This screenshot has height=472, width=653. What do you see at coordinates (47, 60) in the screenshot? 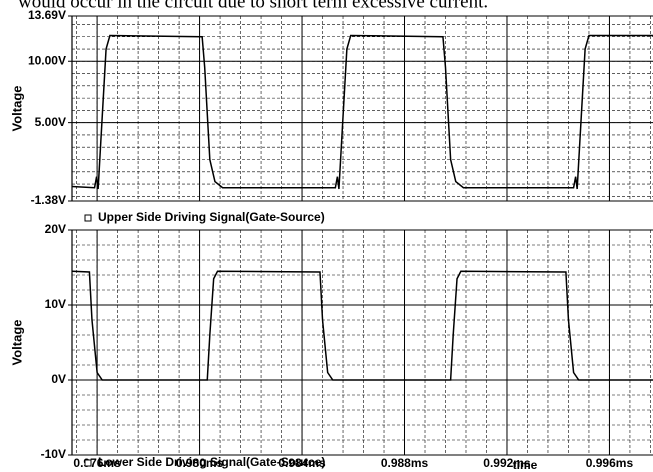
I see `y-tick-label: 10.00V` at bounding box center [47, 60].